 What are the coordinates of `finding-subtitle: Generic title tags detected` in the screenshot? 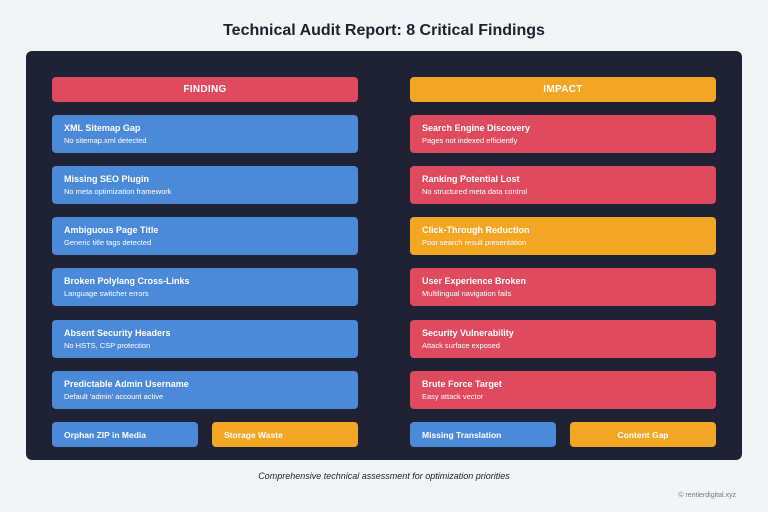 It's located at (108, 242).